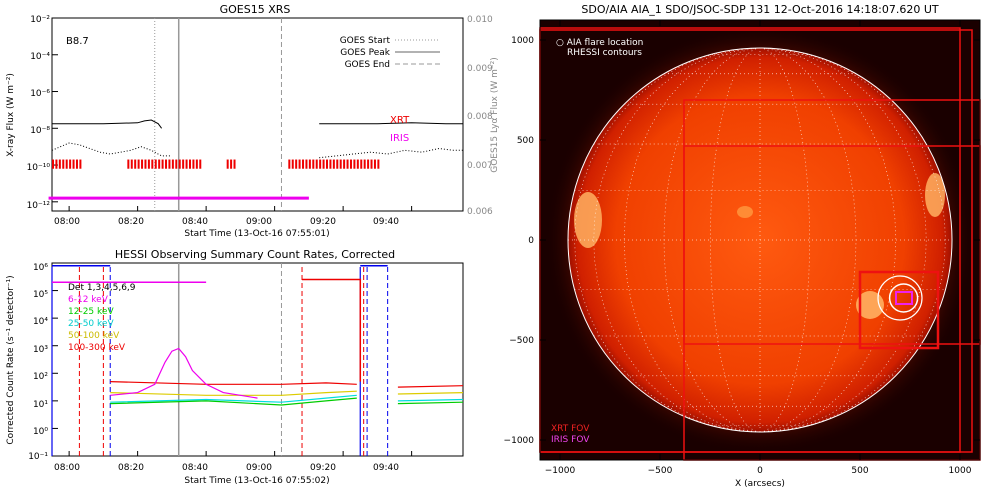 The width and height of the screenshot is (1000, 503). I want to click on xrt-label: XRT, so click(400, 120).